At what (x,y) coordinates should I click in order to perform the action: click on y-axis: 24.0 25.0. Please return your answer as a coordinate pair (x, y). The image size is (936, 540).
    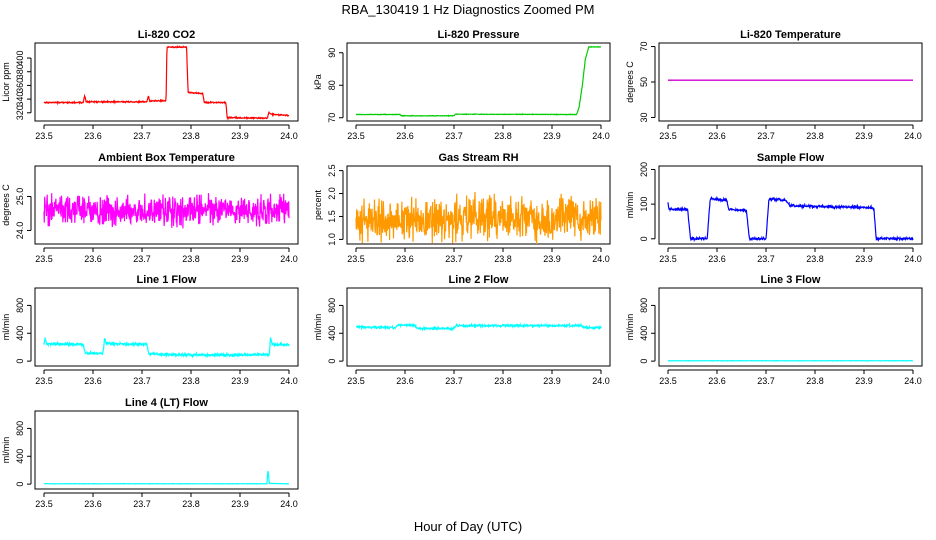
    Looking at the image, I should click on (23, 214).